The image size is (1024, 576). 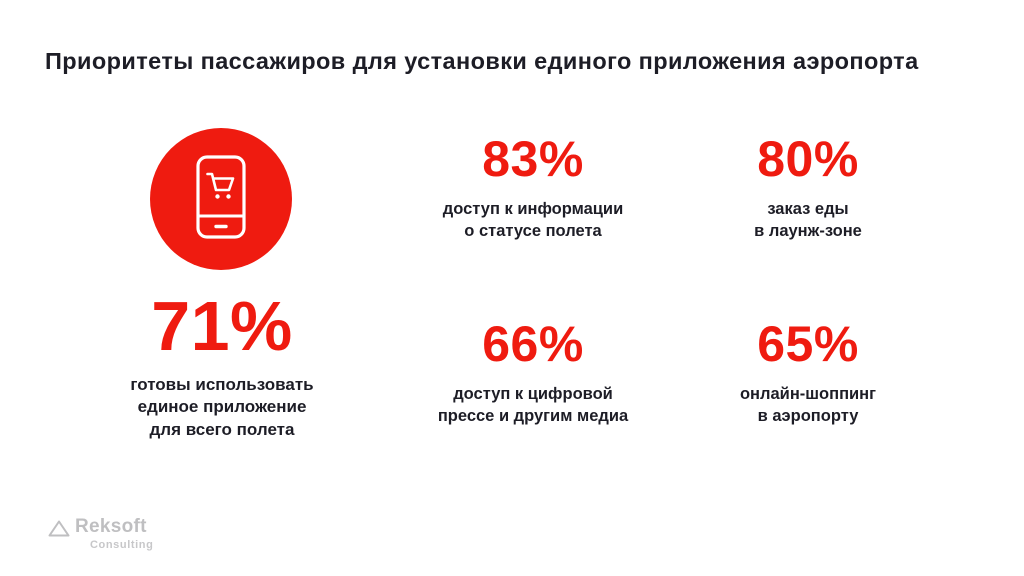 I want to click on stat-food-order: 80% заказ еды в лаунж-зоне, so click(x=808, y=187).